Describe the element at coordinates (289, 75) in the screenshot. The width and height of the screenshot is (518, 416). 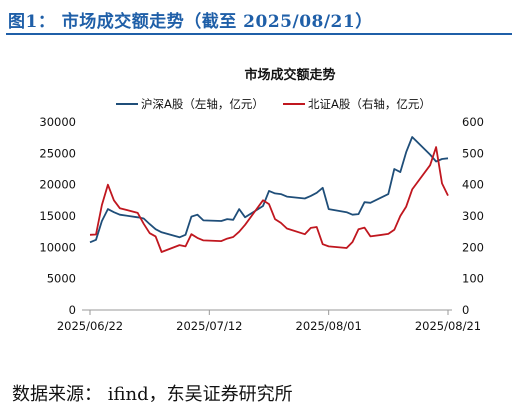
I see `chart-title: 市场成交额走势` at that location.